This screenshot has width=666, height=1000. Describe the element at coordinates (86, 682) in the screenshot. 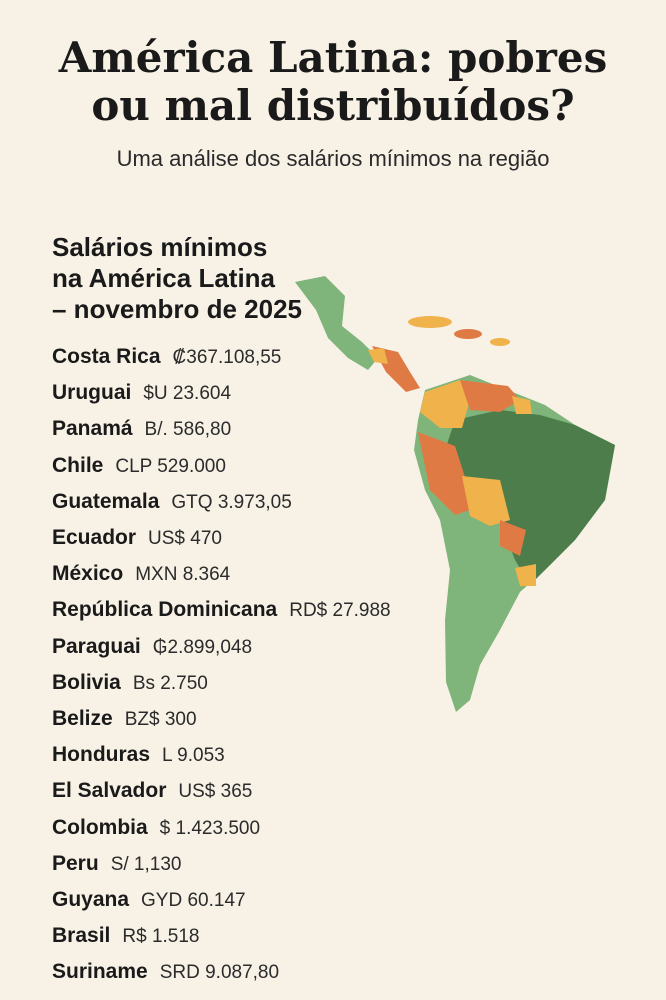

I see `country: Bolivia` at that location.